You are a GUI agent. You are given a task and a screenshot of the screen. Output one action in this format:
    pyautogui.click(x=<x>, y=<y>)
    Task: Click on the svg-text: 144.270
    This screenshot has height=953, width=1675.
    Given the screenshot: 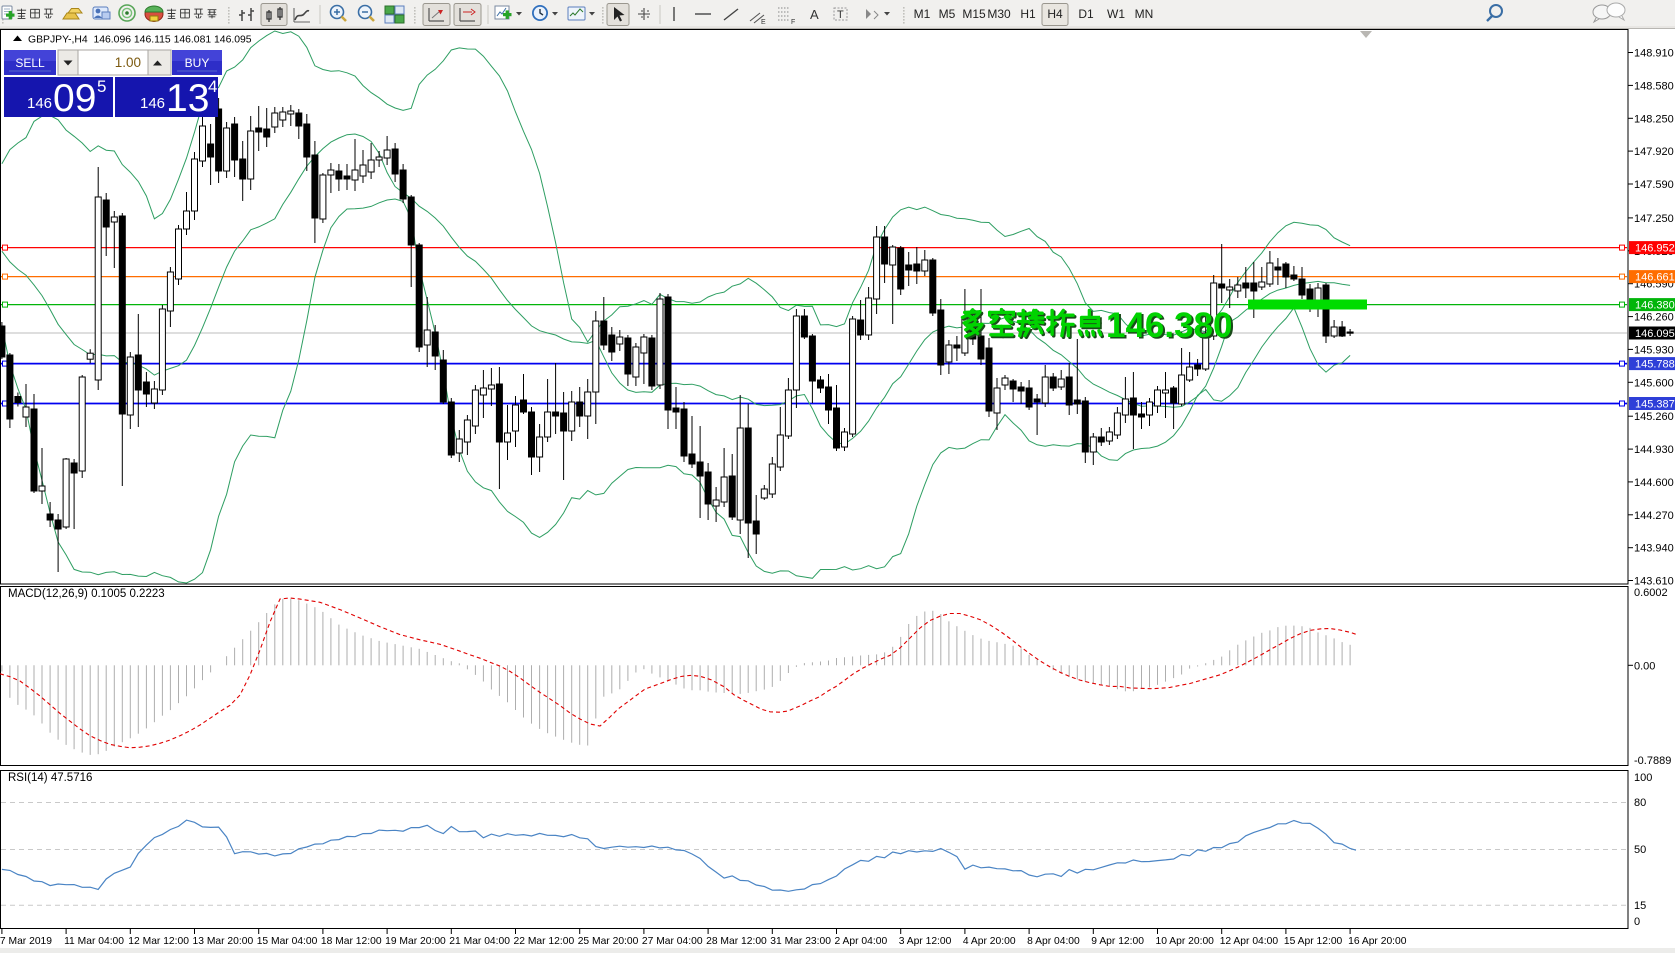 What is the action you would take?
    pyautogui.click(x=1654, y=516)
    